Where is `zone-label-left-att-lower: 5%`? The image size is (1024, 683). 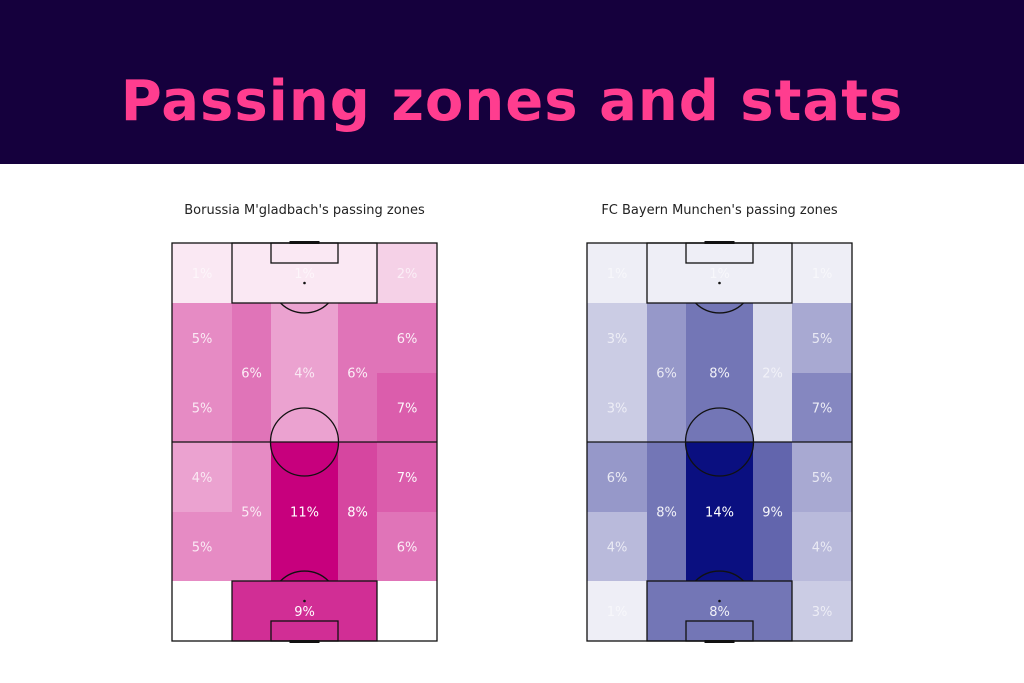 zone-label-left-att-lower: 5% is located at coordinates (202, 409).